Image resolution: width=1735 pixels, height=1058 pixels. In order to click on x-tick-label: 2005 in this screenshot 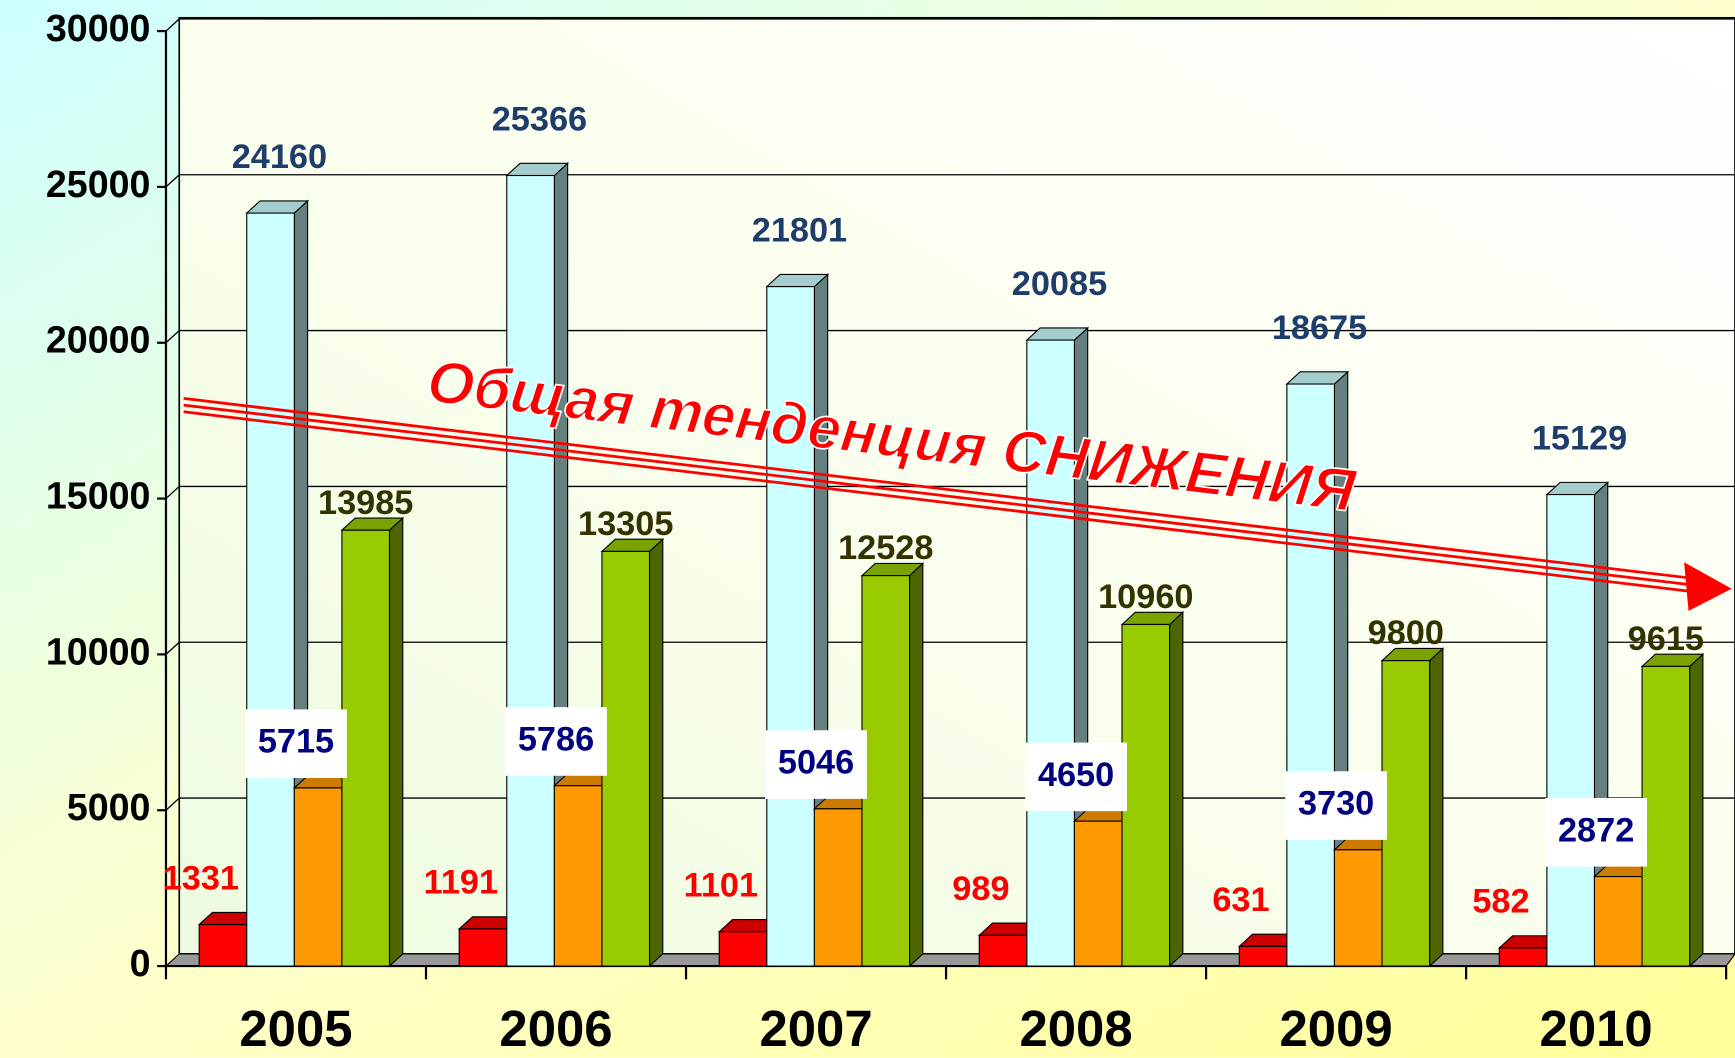, I will do `click(295, 1028)`.